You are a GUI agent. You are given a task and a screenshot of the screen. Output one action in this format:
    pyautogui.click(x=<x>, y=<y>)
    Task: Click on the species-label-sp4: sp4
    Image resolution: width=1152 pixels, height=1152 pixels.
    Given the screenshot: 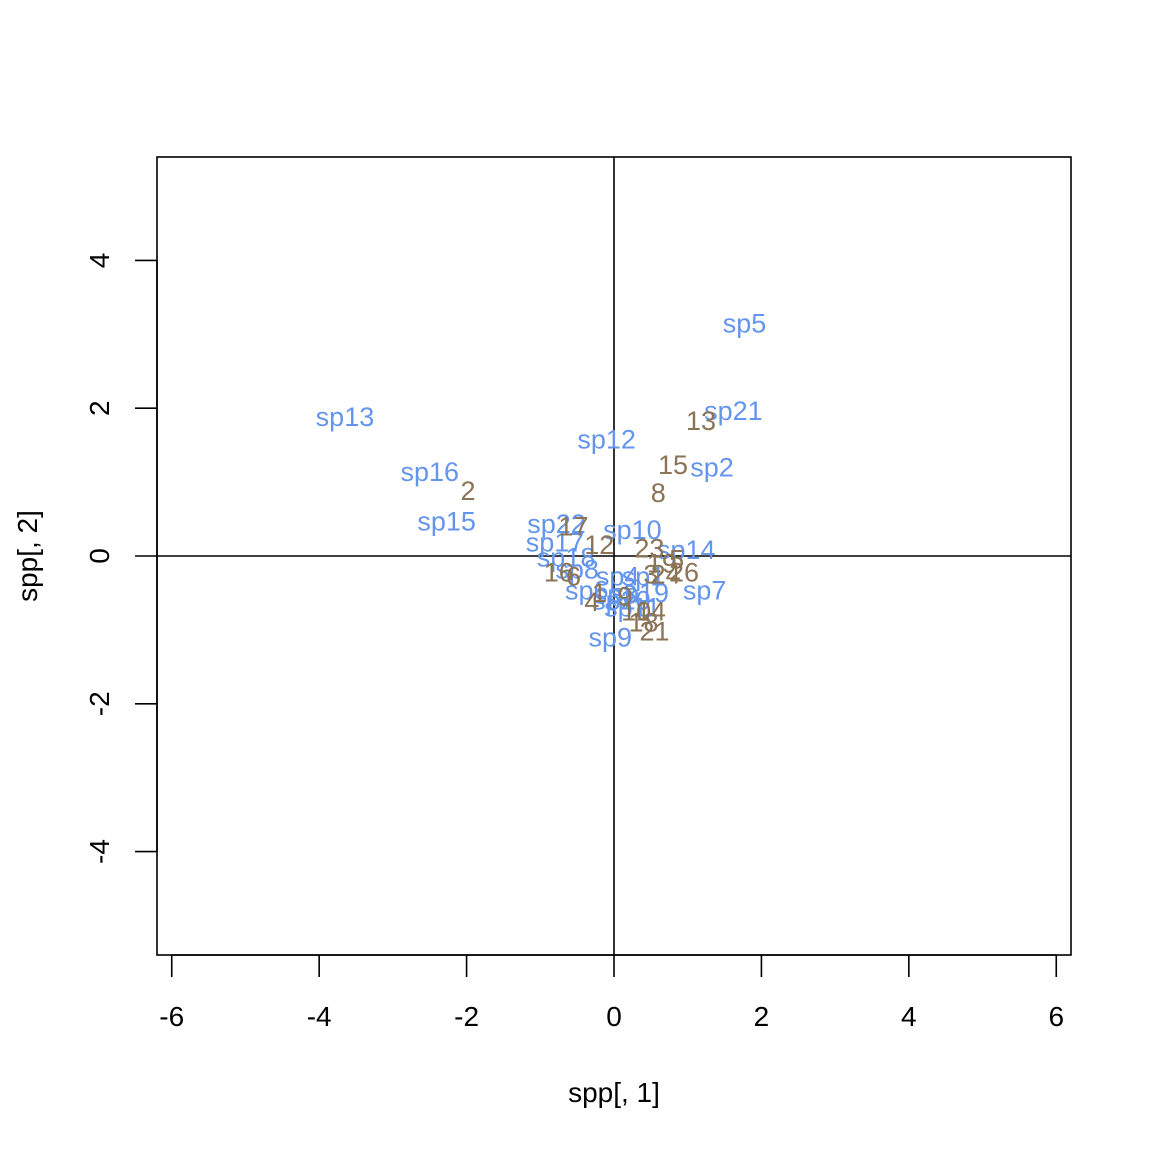 What is the action you would take?
    pyautogui.click(x=618, y=577)
    